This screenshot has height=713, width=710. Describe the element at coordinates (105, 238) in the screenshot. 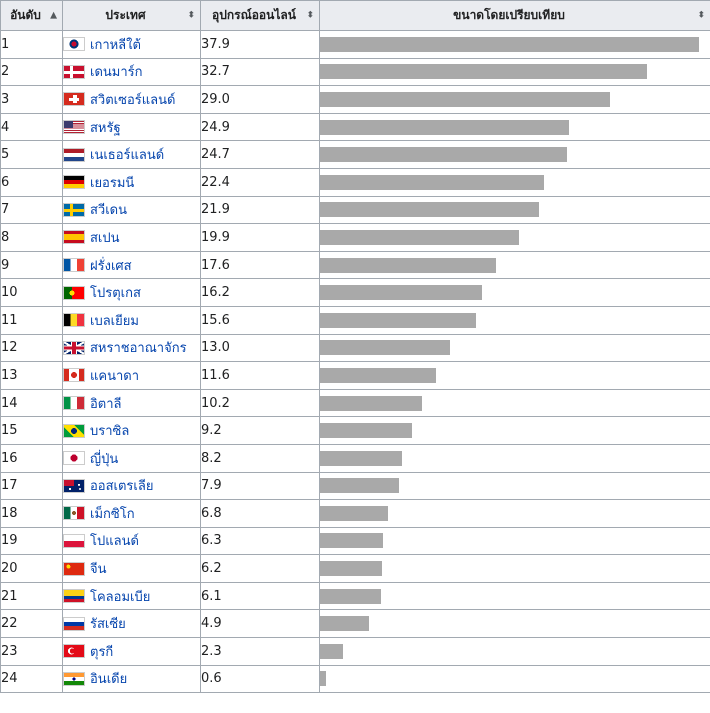

I see `country-link: สเปน` at that location.